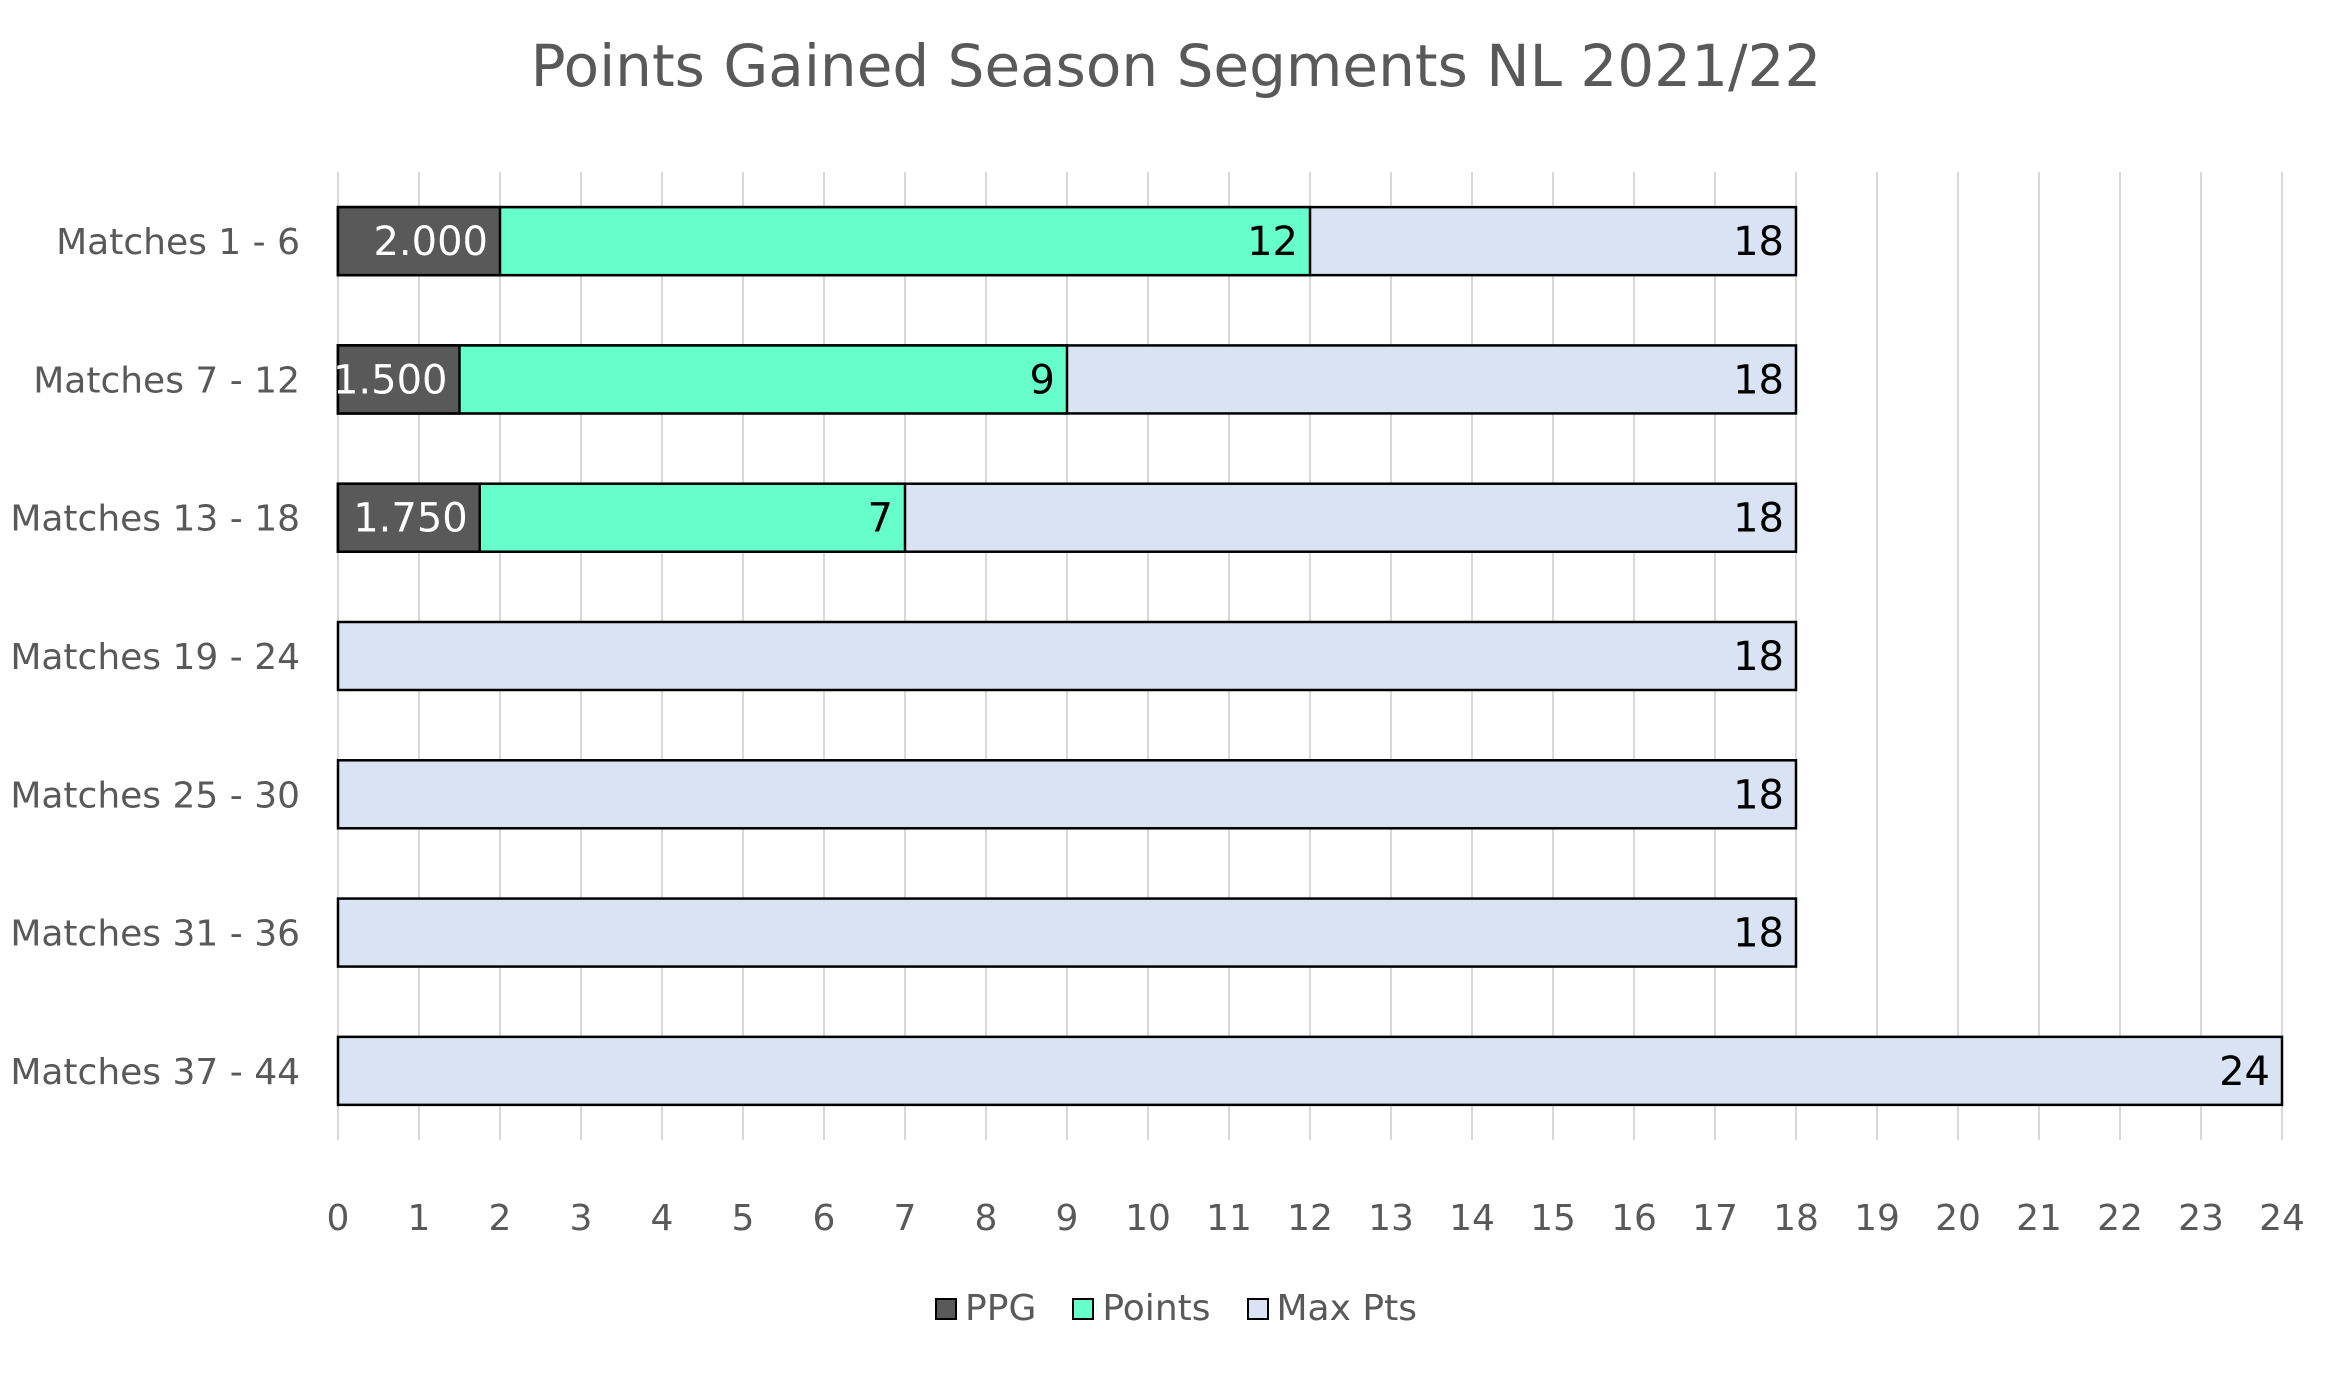  I want to click on data-label-ppg: 1.500, so click(390, 380).